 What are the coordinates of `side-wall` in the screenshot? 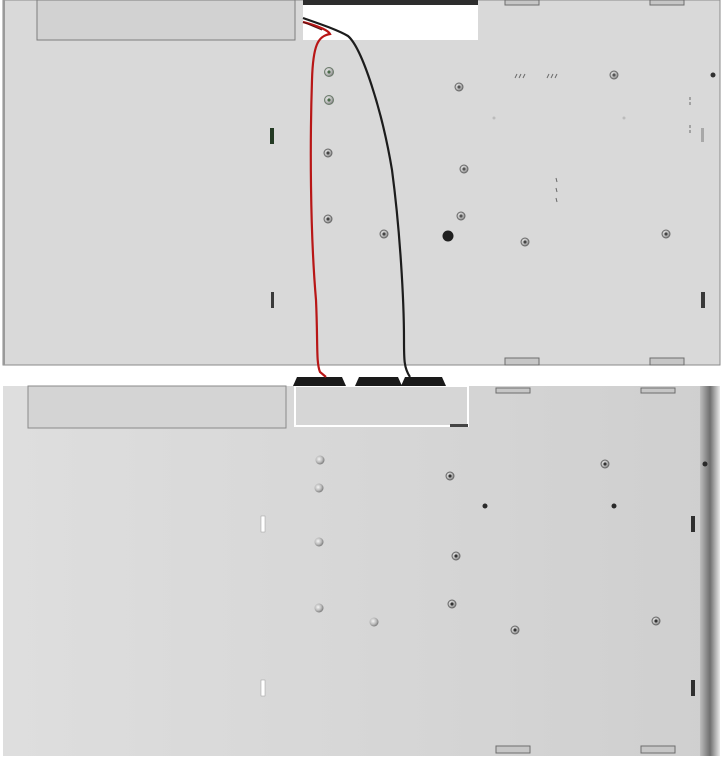 It's located at (710, 571).